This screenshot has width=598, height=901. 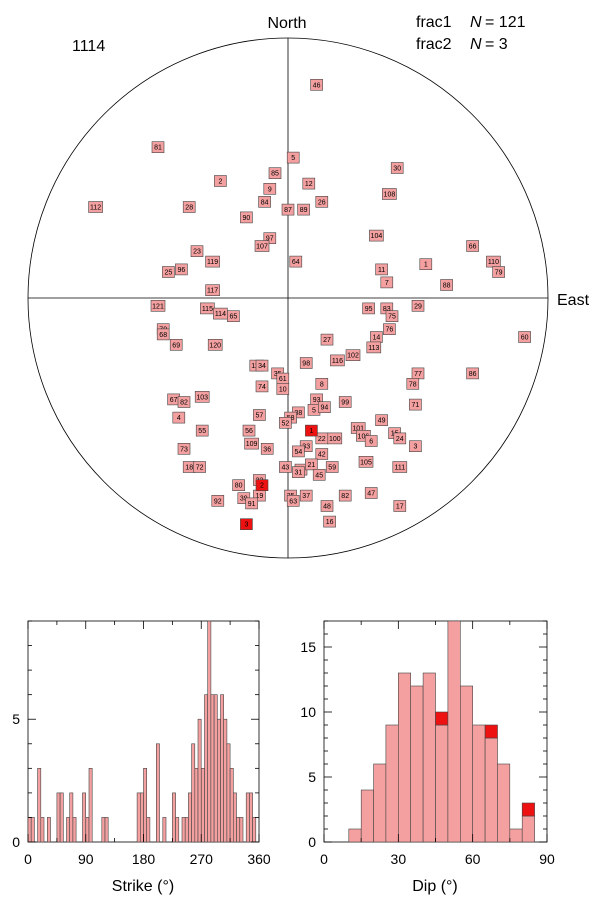 I want to click on strike-xtick-label: 0, so click(x=28, y=859).